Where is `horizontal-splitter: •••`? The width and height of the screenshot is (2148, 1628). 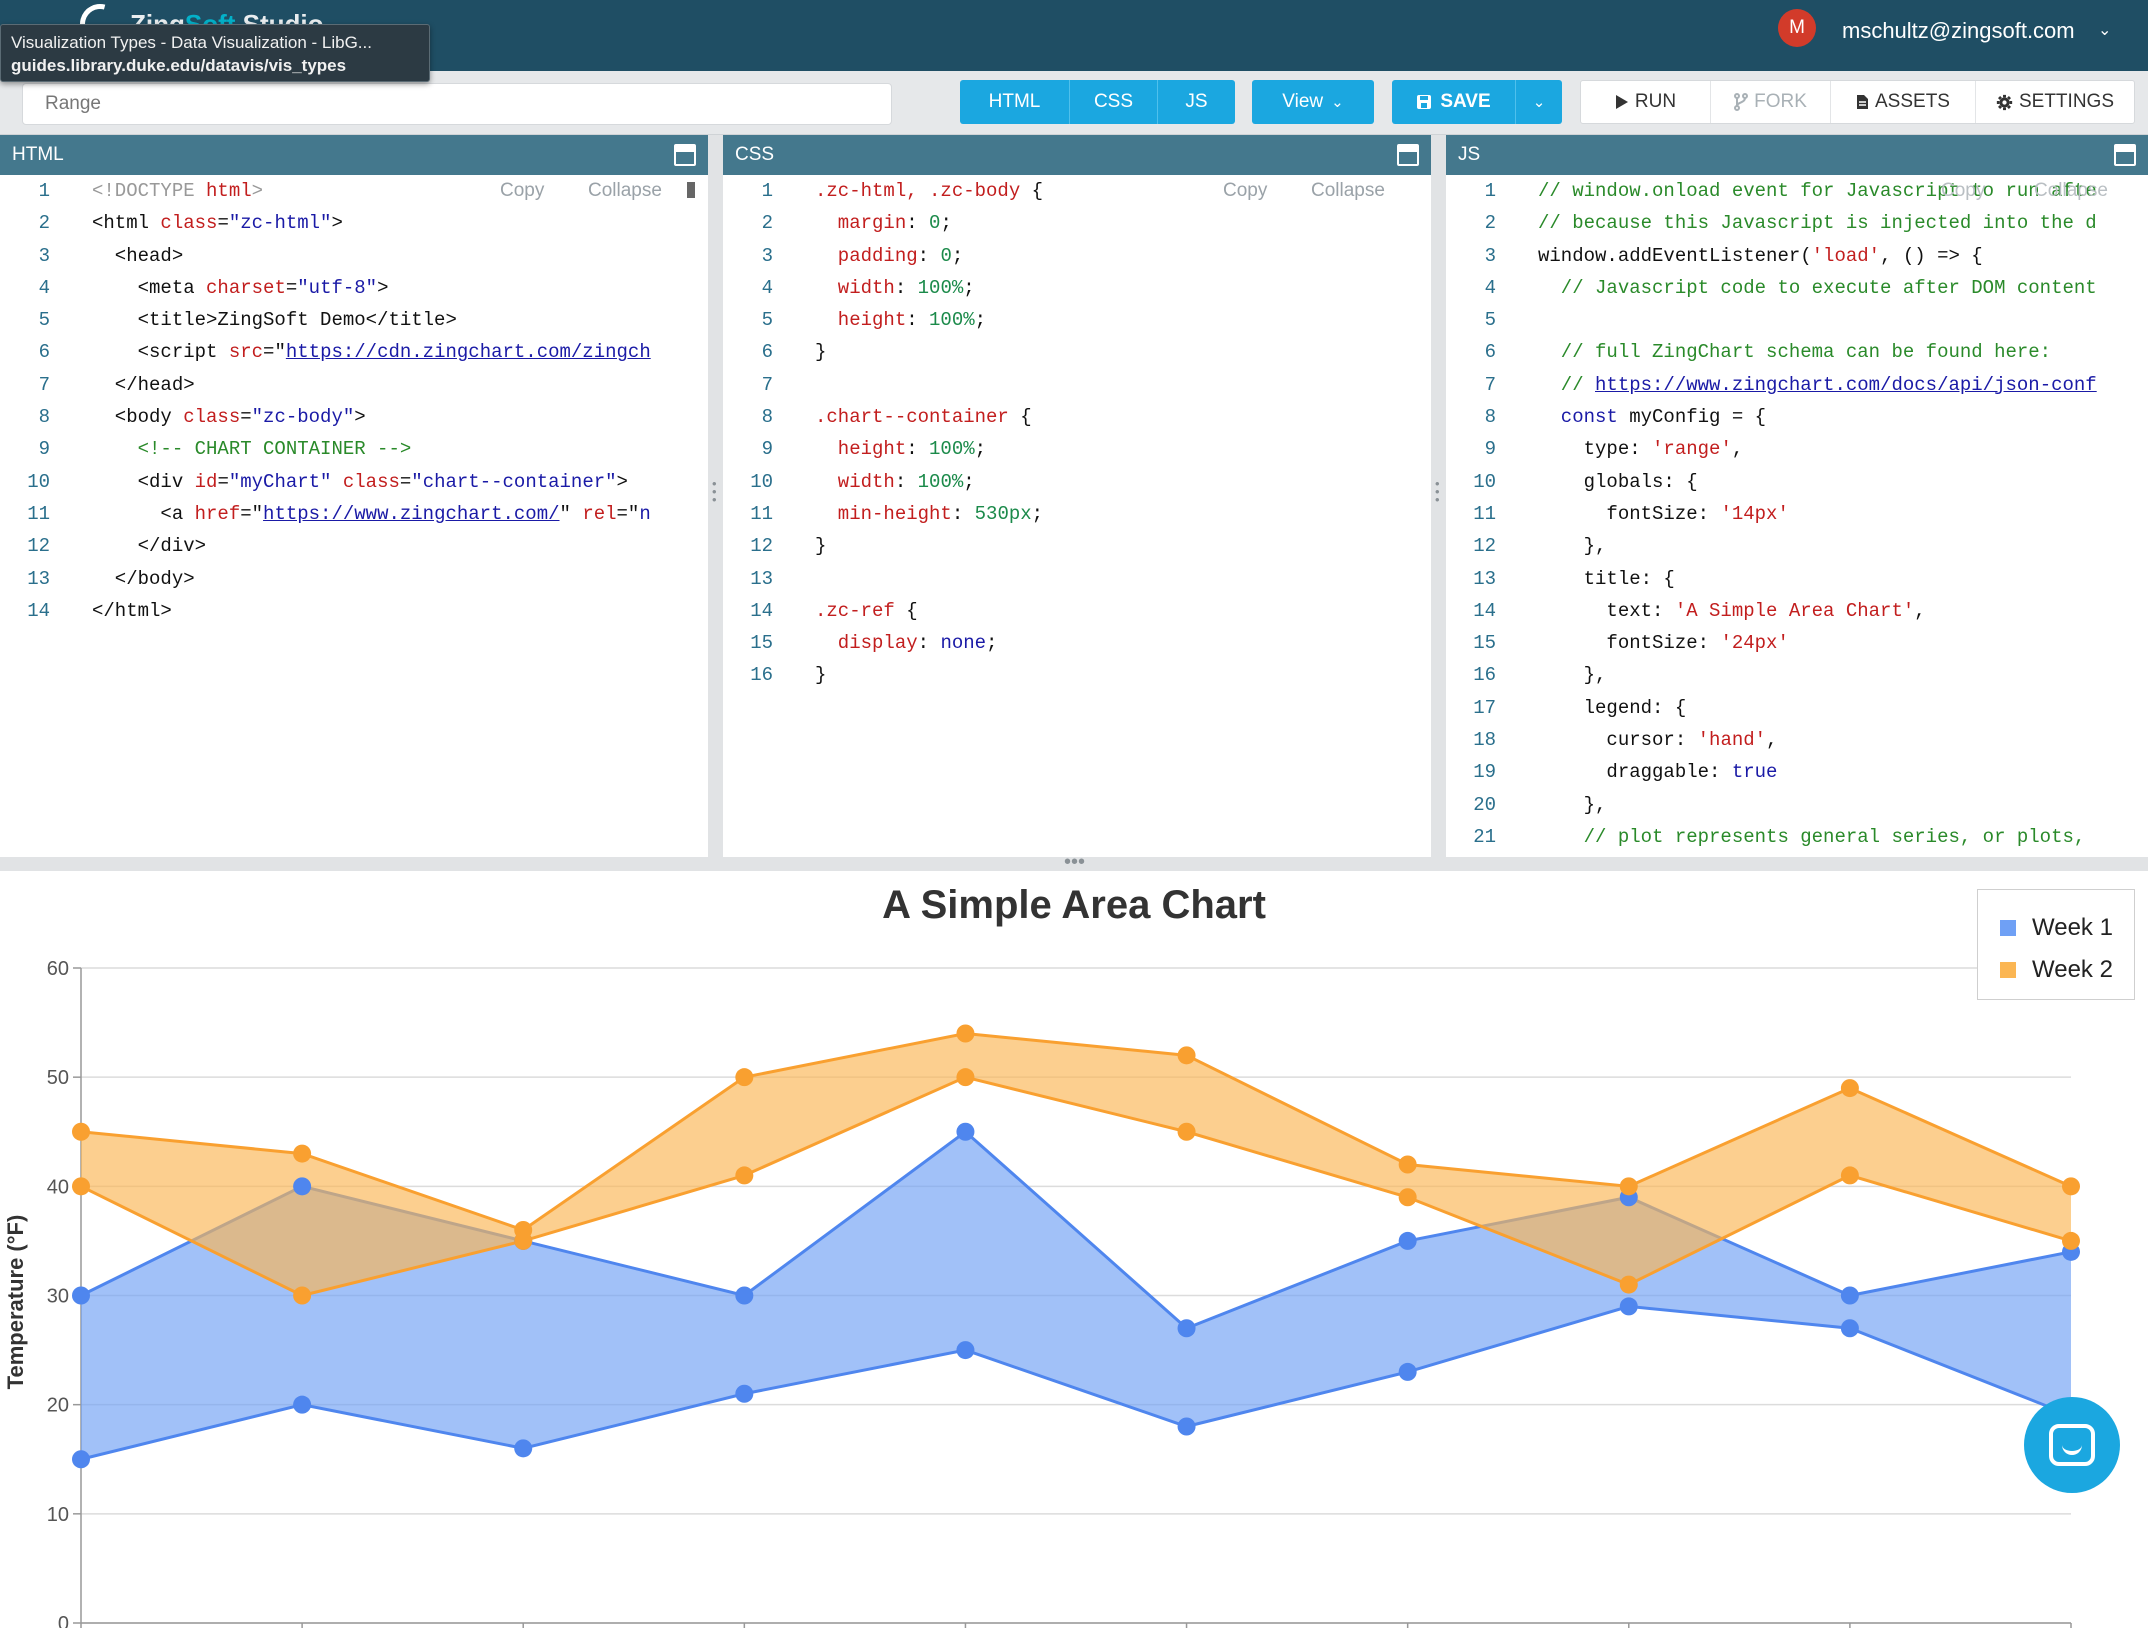
horizontal-splitter: ••• is located at coordinates (1074, 862).